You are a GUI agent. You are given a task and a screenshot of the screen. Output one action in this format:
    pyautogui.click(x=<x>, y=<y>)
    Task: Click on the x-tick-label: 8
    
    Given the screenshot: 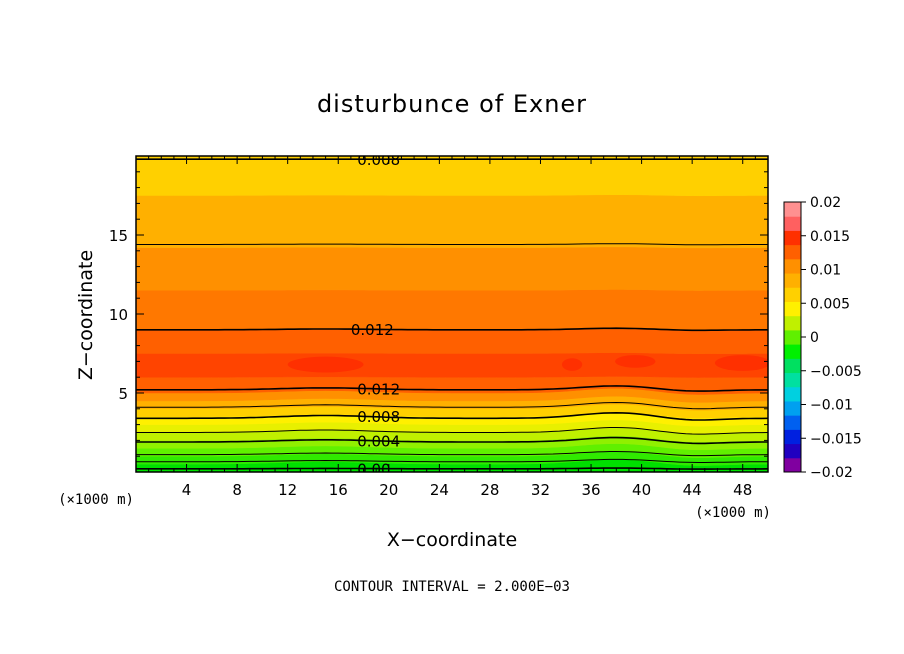 What is the action you would take?
    pyautogui.click(x=237, y=490)
    